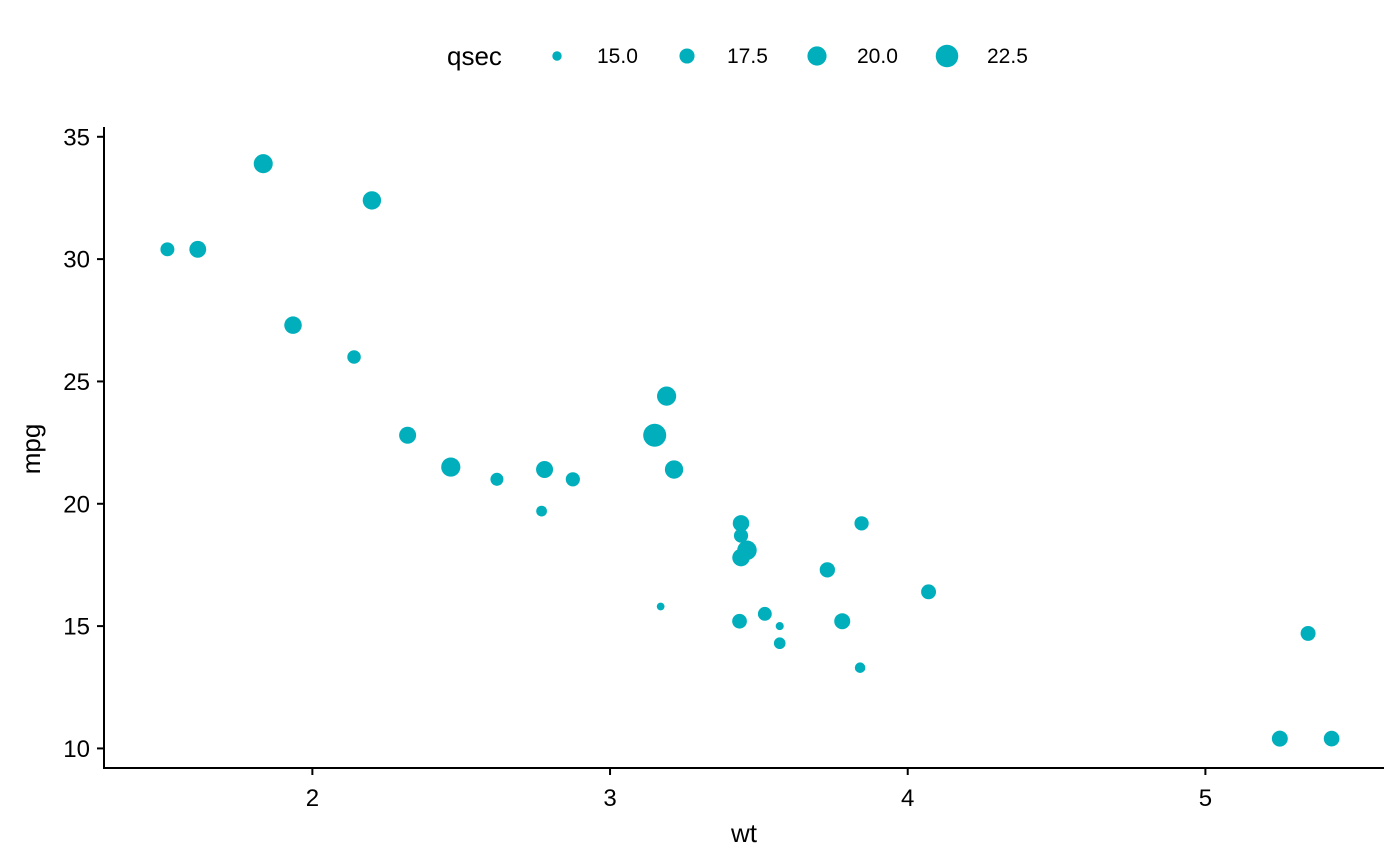 Image resolution: width=1400 pixels, height=866 pixels. What do you see at coordinates (76, 749) in the screenshot?
I see `y-tick-label: 10` at bounding box center [76, 749].